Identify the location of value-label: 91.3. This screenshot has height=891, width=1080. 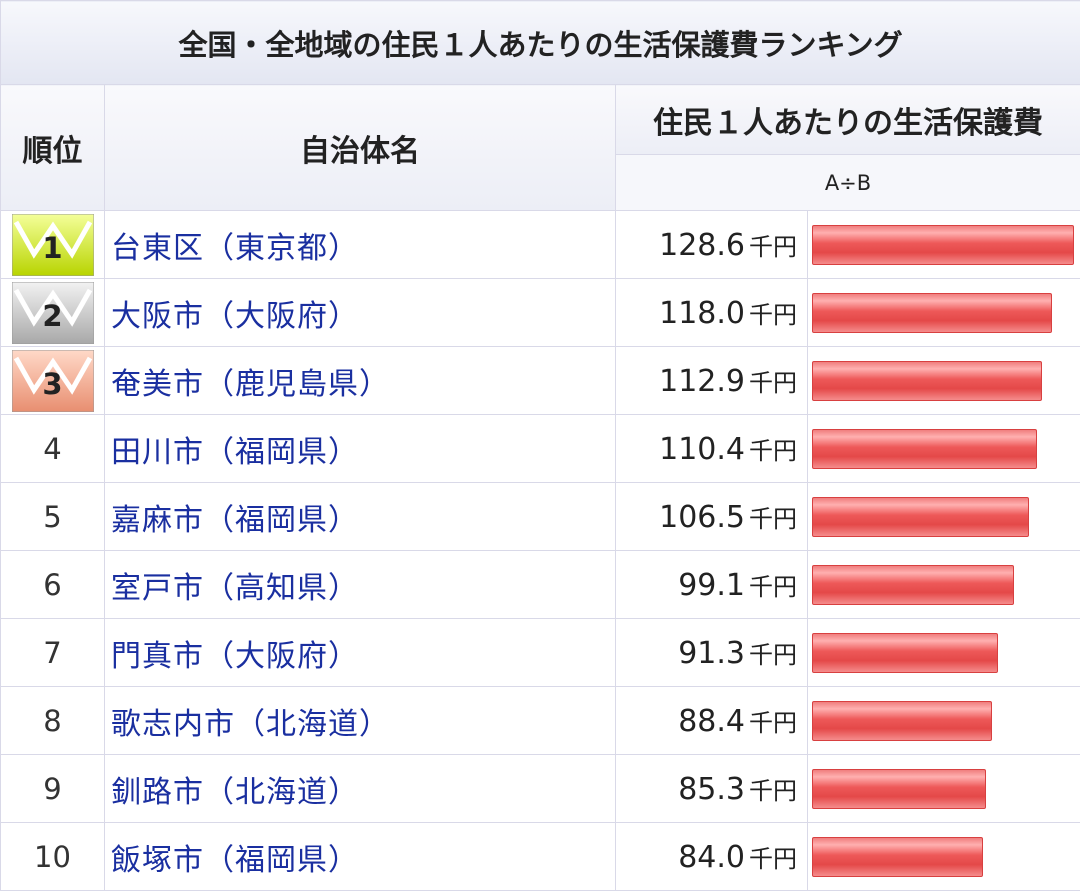
(711, 653).